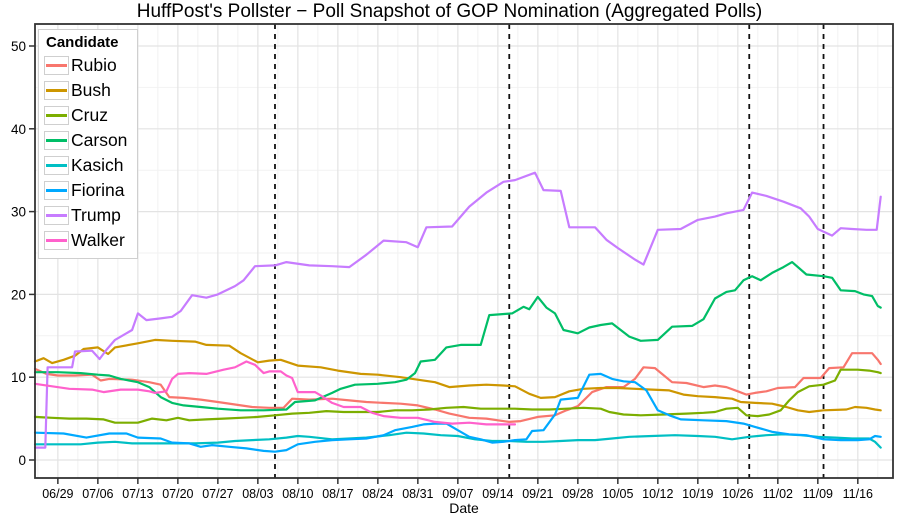  Describe the element at coordinates (89, 115) in the screenshot. I see `legend-label: Cruz` at that location.